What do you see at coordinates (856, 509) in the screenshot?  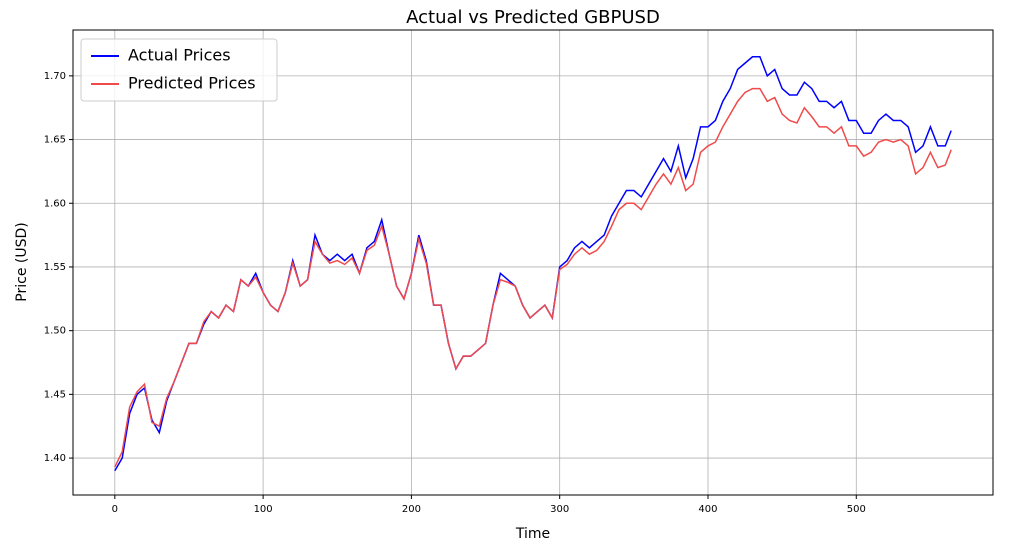 I see `x-tick-label: 500` at bounding box center [856, 509].